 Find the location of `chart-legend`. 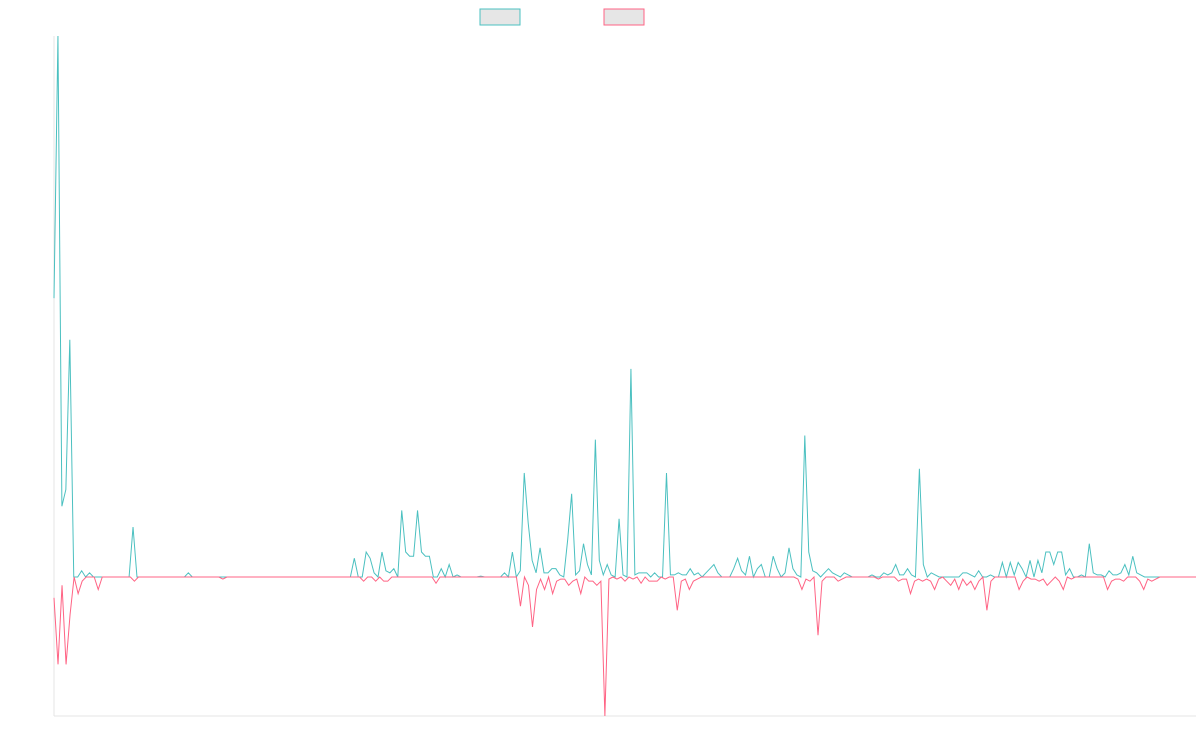

chart-legend is located at coordinates (562, 17).